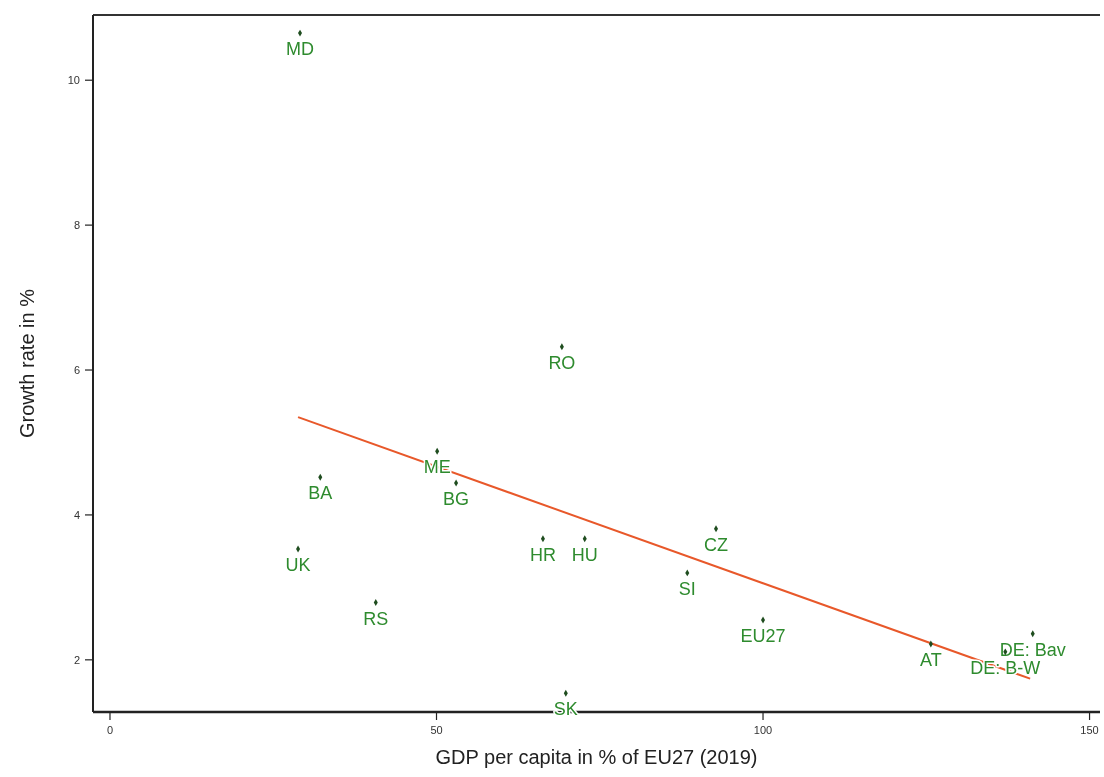  What do you see at coordinates (562, 362) in the screenshot?
I see `annotation: RO` at bounding box center [562, 362].